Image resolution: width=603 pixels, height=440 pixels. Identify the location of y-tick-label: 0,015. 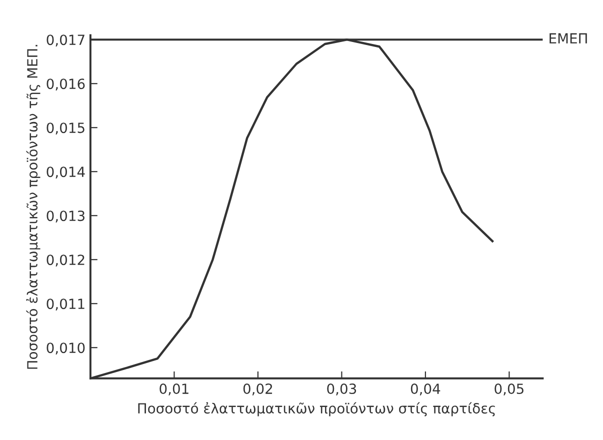
(65, 128).